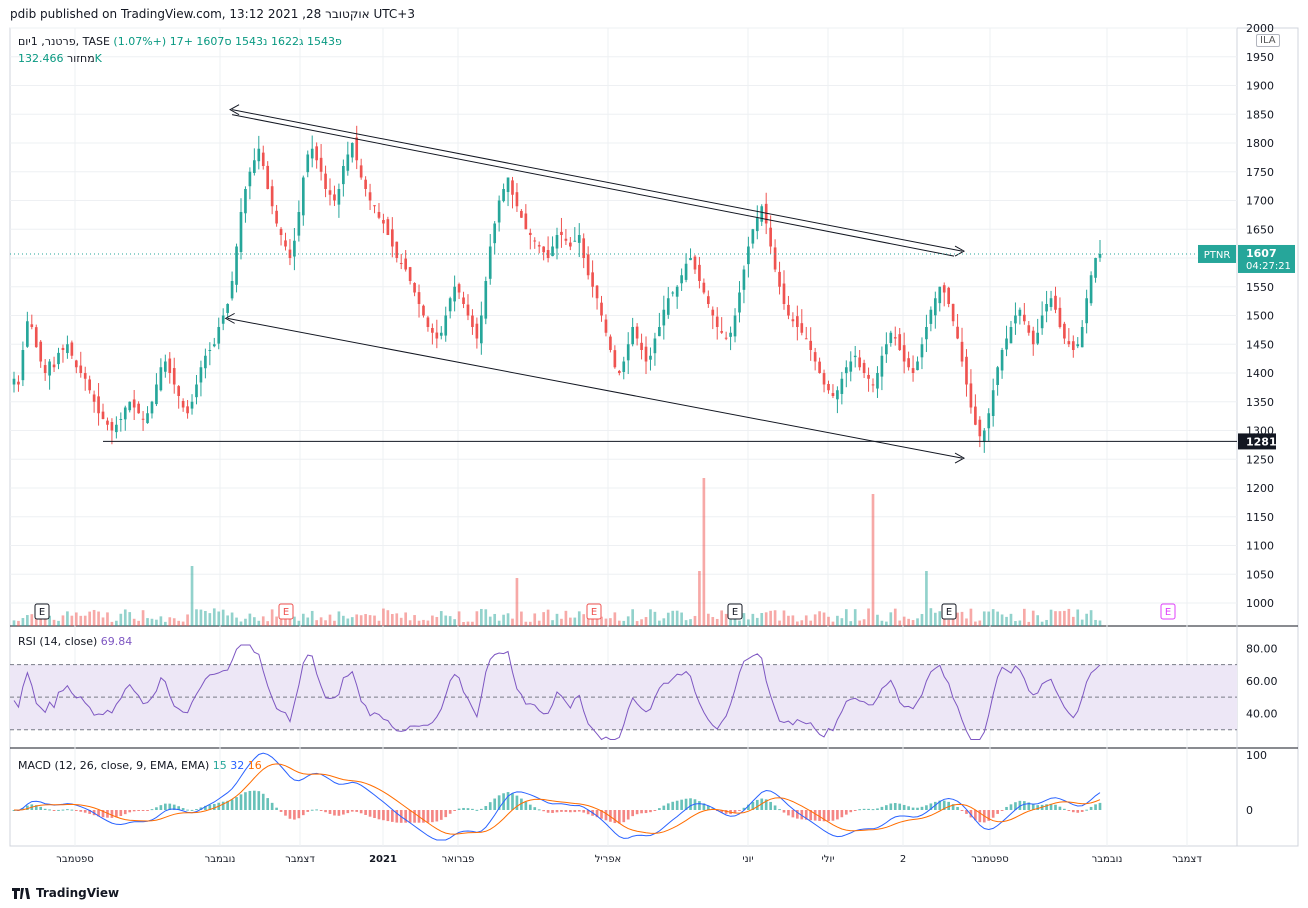 This screenshot has width=1308, height=908. What do you see at coordinates (1260, 201) in the screenshot?
I see `y-tick-label: 1700` at bounding box center [1260, 201].